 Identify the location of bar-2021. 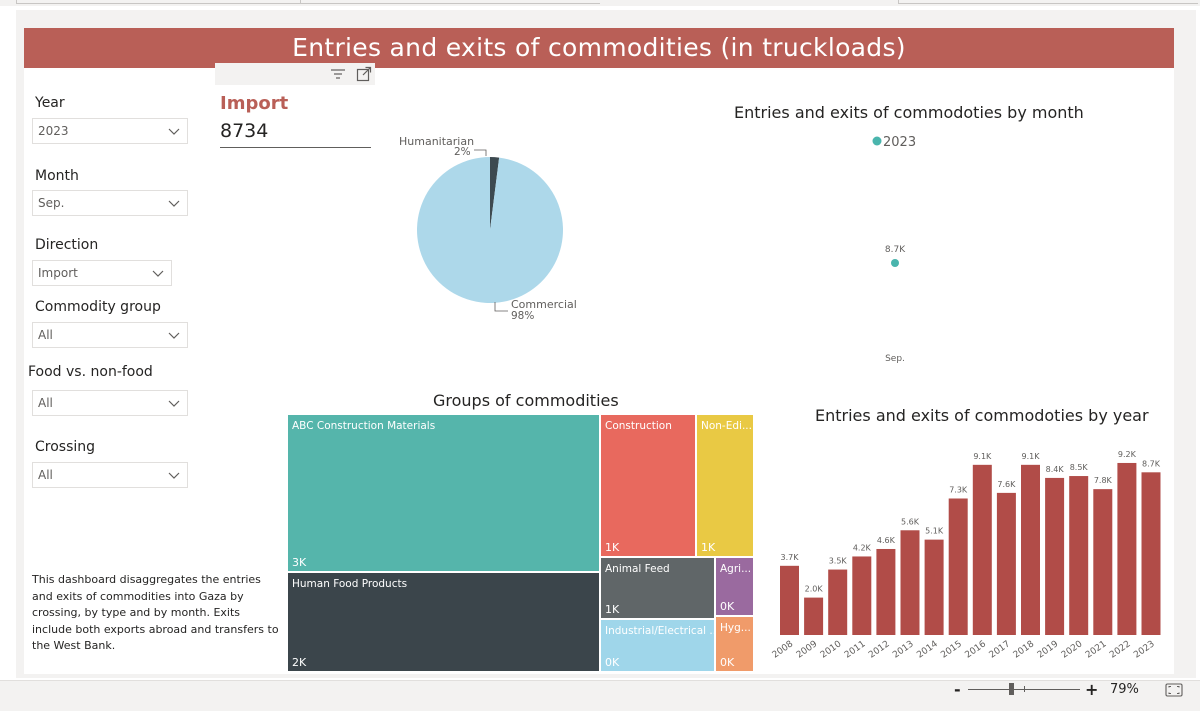
(1103, 562).